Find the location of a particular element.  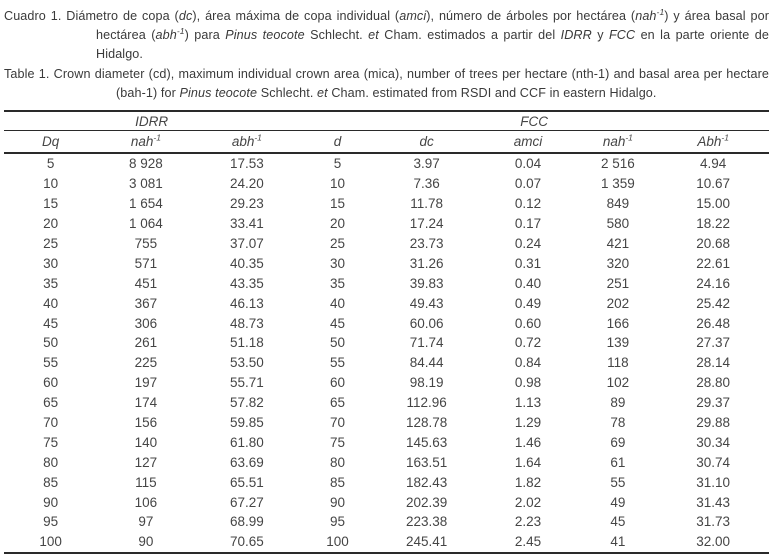

table-cell: 100 is located at coordinates (50, 542).